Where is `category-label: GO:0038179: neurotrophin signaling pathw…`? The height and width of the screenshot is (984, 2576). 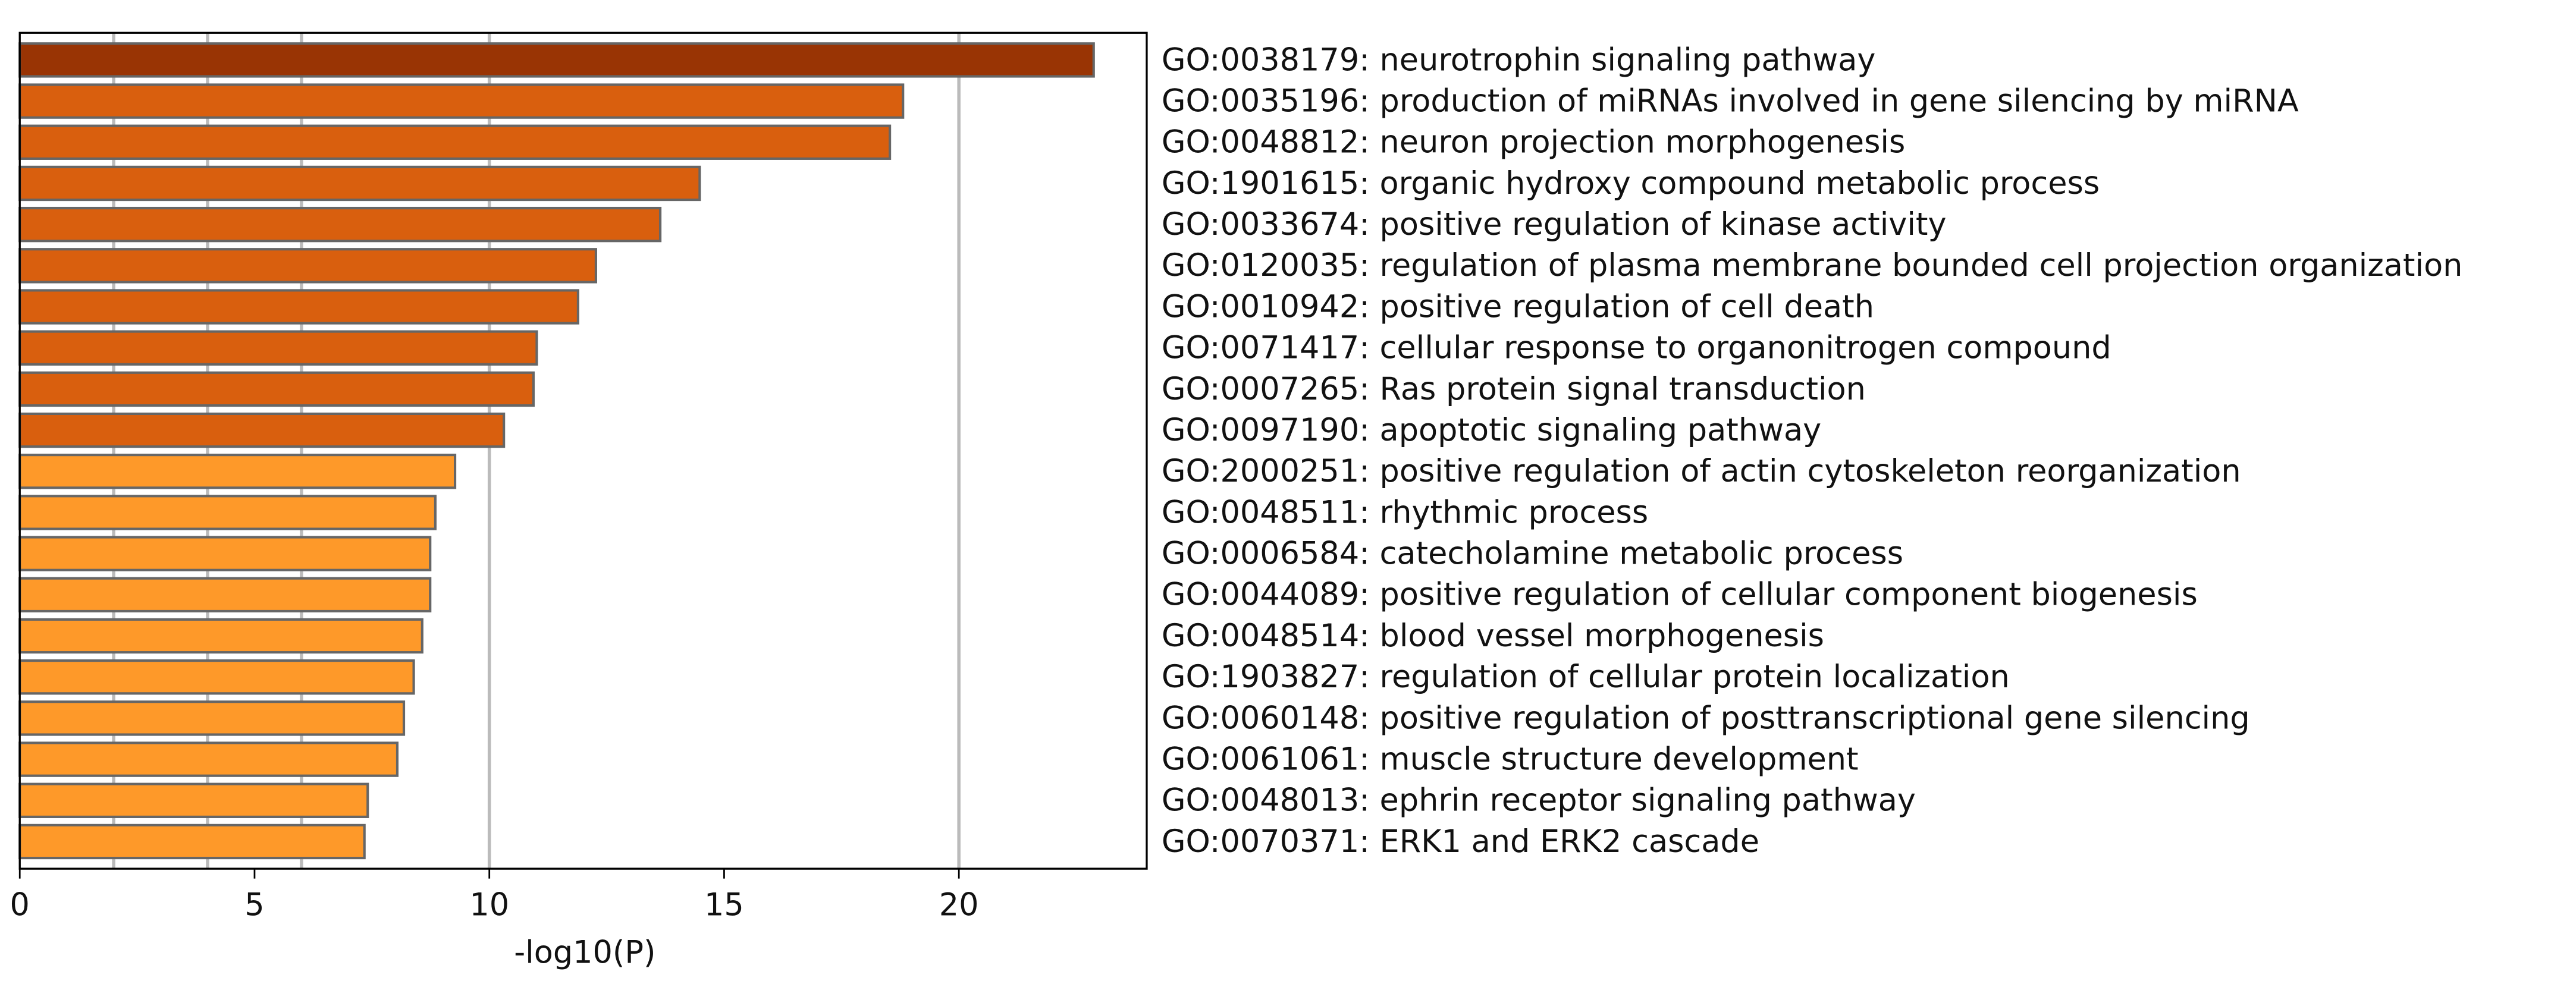 category-label: GO:0038179: neurotrophin signaling pathw… is located at coordinates (1519, 60).